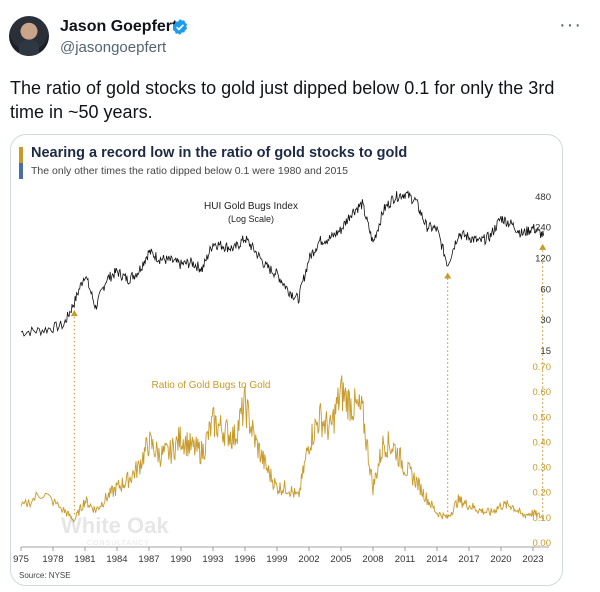 The height and width of the screenshot is (592, 600). Describe the element at coordinates (21, 559) in the screenshot. I see `x-tick-label-0: 975` at that location.